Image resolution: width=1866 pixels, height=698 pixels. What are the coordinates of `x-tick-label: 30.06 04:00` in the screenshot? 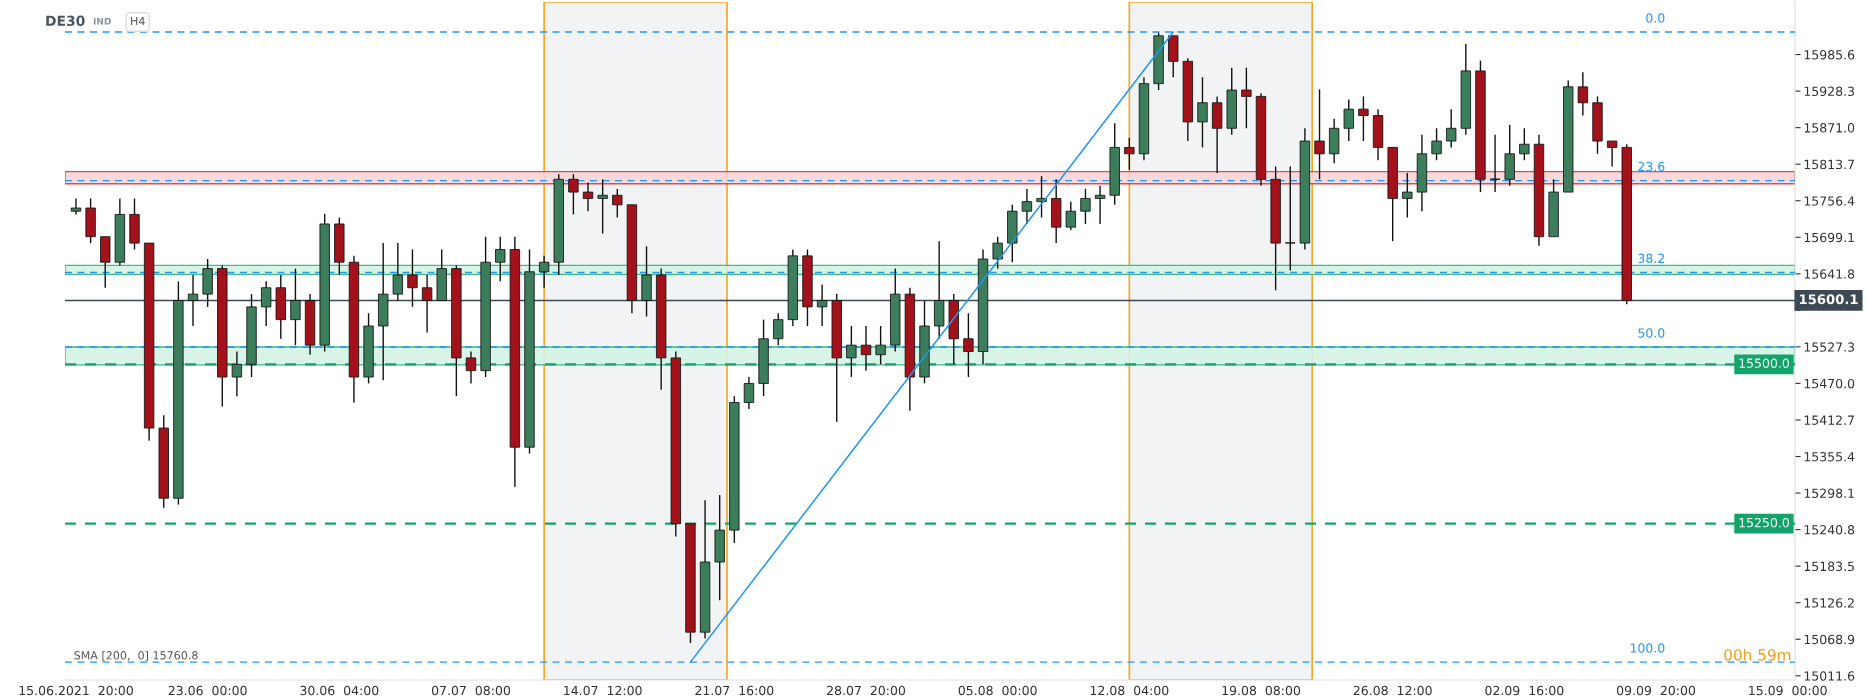 It's located at (339, 690).